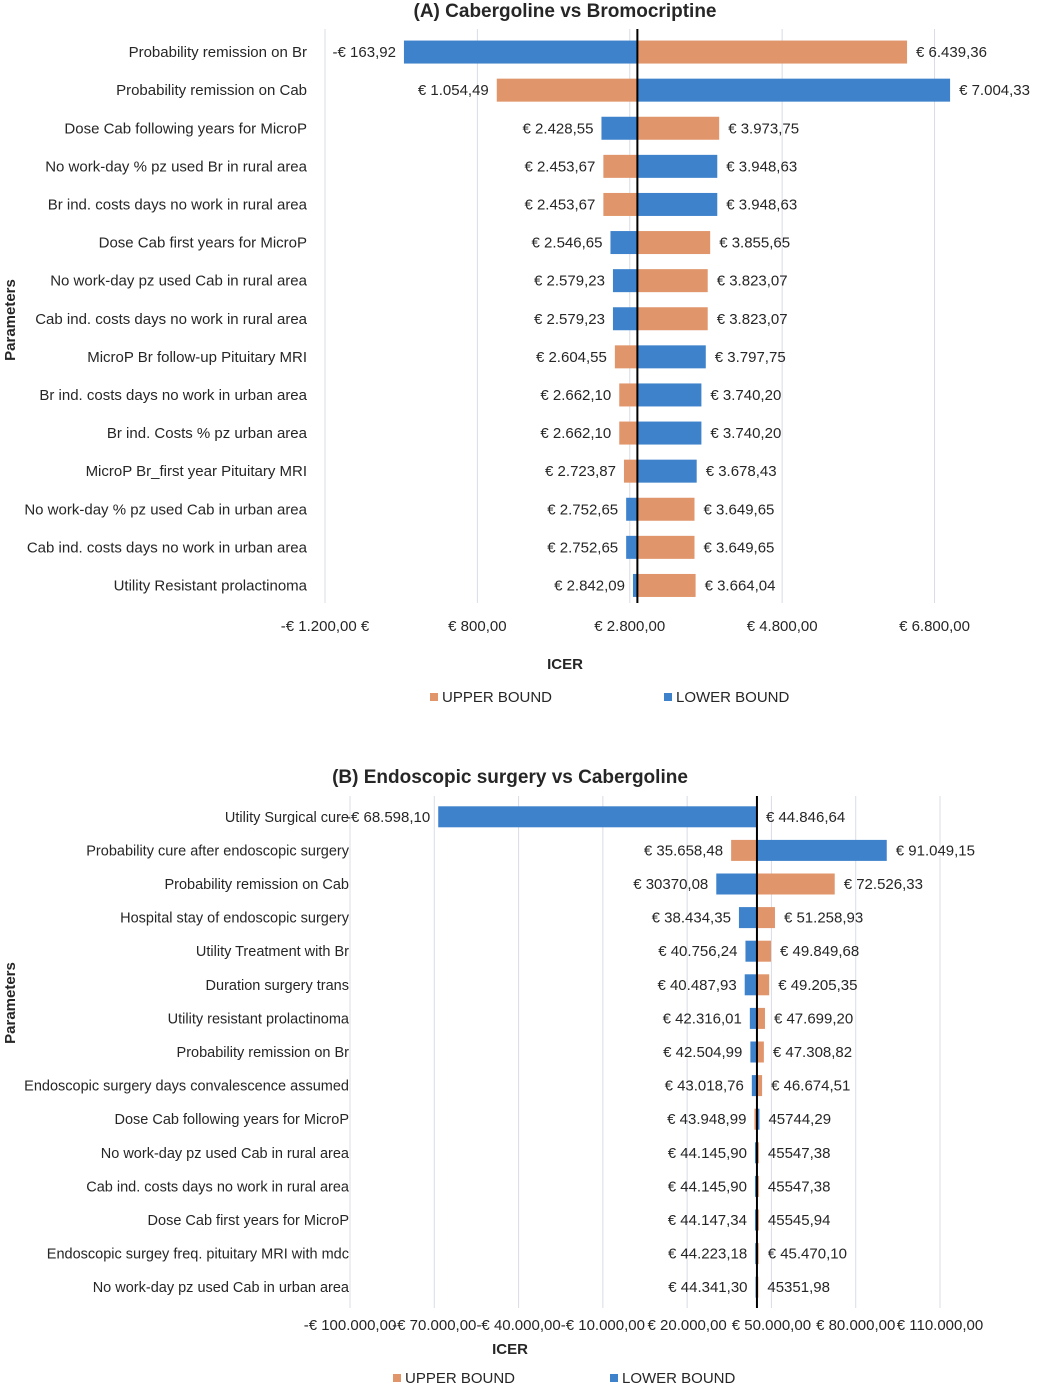 This screenshot has height=1400, width=1054. I want to click on parameter-label: Utility Treatment with Br, so click(272, 952).